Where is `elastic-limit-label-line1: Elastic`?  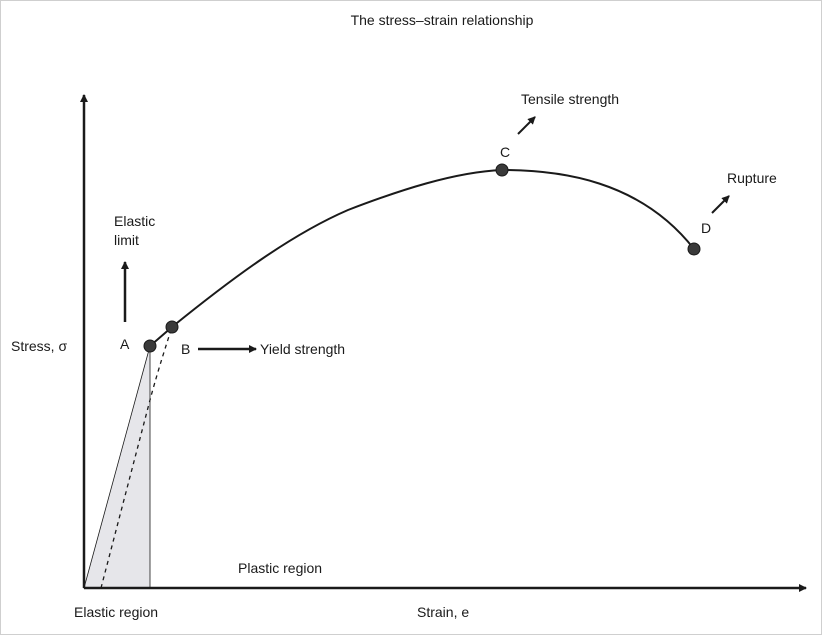
elastic-limit-label-line1: Elastic is located at coordinates (134, 221).